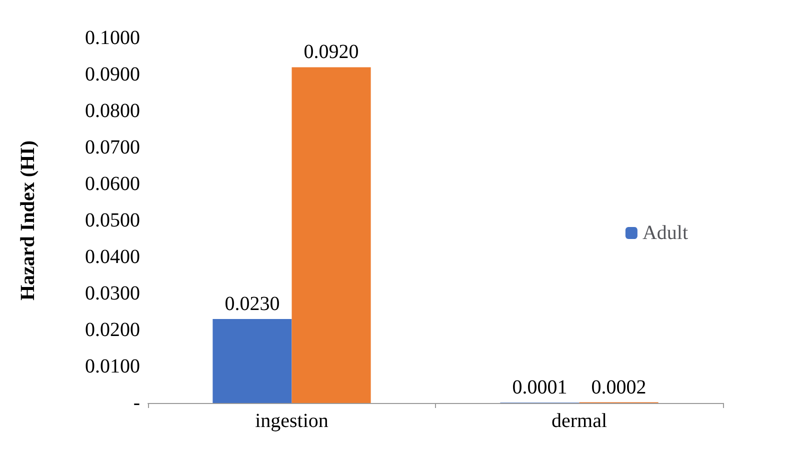  I want to click on x-tick-label: dermal, so click(579, 421).